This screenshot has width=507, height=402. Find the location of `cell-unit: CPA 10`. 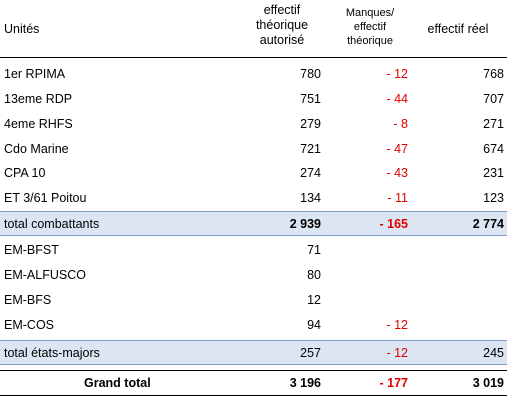

cell-unit: CPA 10 is located at coordinates (25, 172).